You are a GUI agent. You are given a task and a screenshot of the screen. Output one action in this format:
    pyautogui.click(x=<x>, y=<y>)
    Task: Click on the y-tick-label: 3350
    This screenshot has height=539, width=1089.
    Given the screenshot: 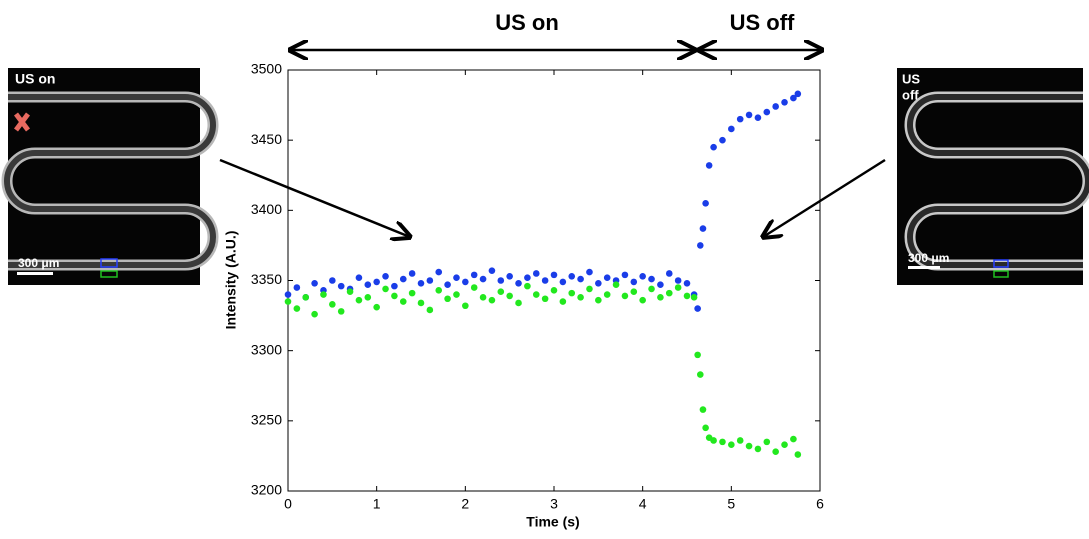 What is the action you would take?
    pyautogui.click(x=266, y=279)
    